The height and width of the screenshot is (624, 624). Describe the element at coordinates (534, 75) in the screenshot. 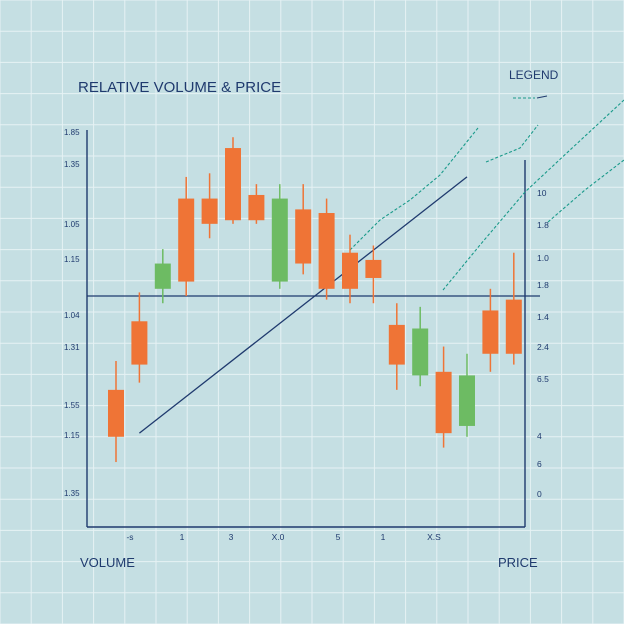

I see `legend-label: LEGEND` at that location.